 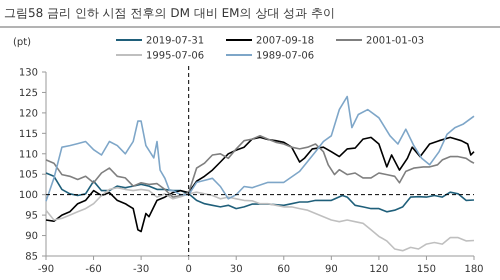 What do you see at coordinates (260, 192) in the screenshot?
I see `line-series` at bounding box center [260, 192].